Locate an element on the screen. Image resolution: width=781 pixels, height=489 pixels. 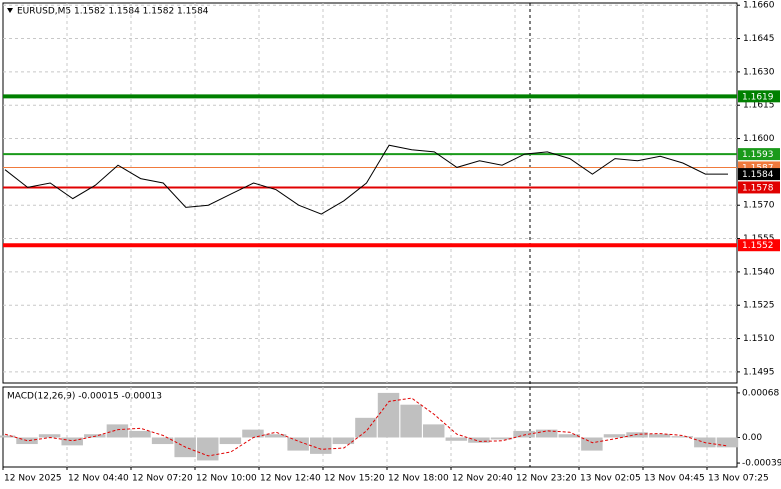
y-tick-label: 1.1630 is located at coordinates (759, 72).